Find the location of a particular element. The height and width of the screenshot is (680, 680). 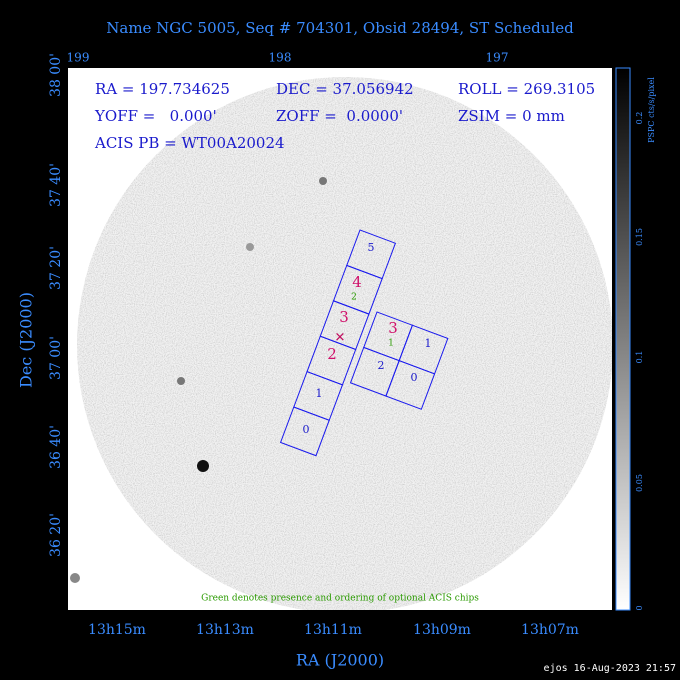

left-tick-label: 36 40' is located at coordinates (56, 447).